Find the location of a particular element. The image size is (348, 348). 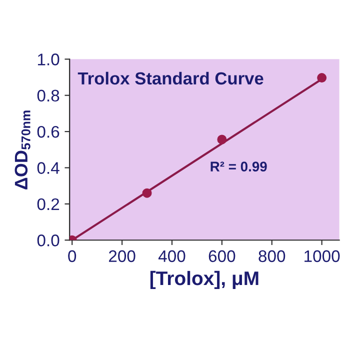

annotation: R² = 0.99 is located at coordinates (238, 167).